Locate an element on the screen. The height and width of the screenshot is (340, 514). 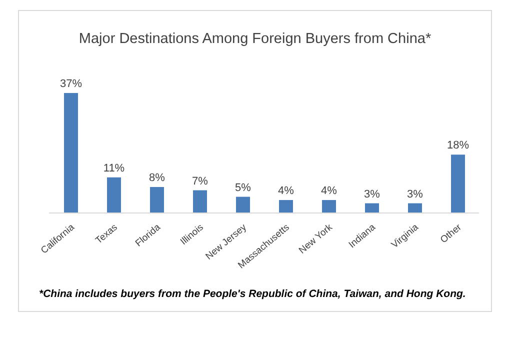
data-label: 37% is located at coordinates (71, 84).